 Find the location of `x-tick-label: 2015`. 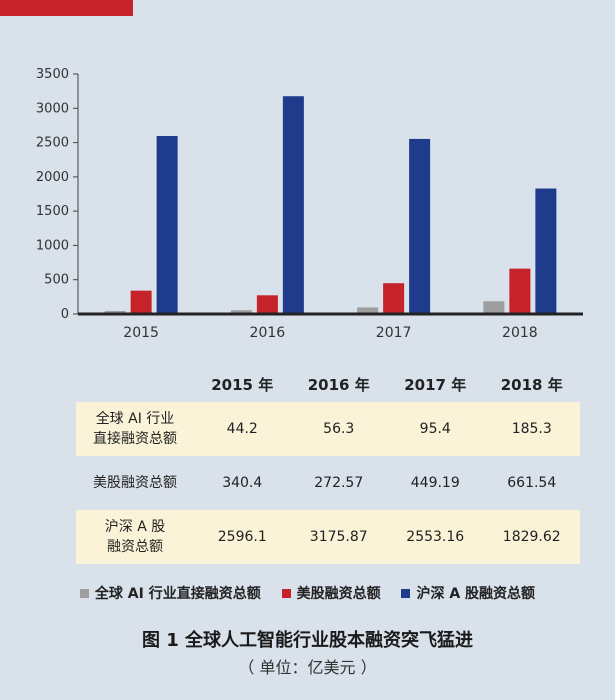

x-tick-label: 2015 is located at coordinates (141, 333).